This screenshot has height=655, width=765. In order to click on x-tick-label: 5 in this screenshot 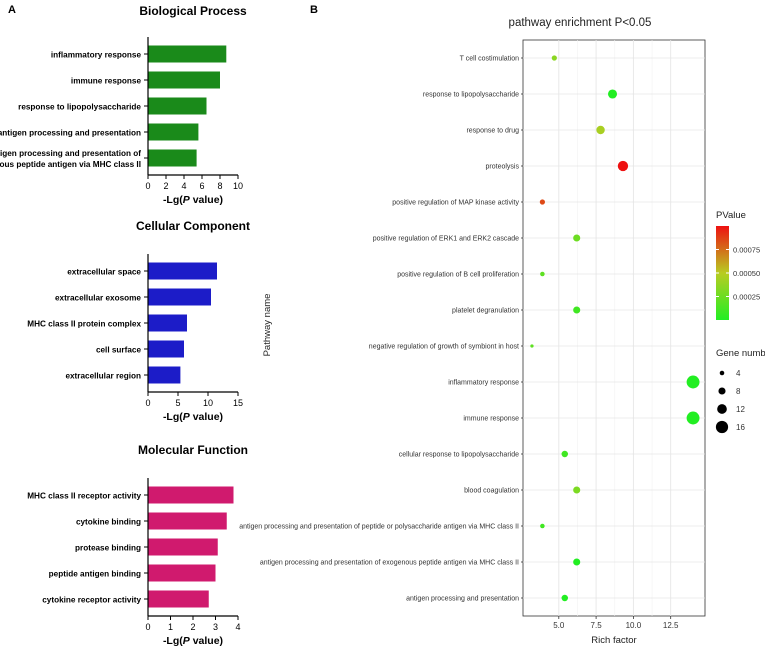, I will do `click(177, 403)`.